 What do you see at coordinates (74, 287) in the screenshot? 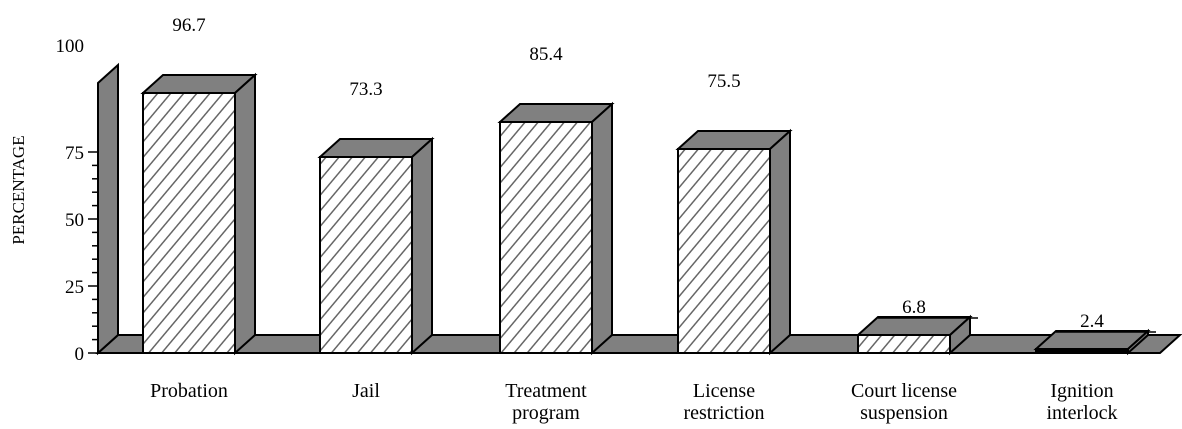
I see `y-tick-label: 25` at bounding box center [74, 287].